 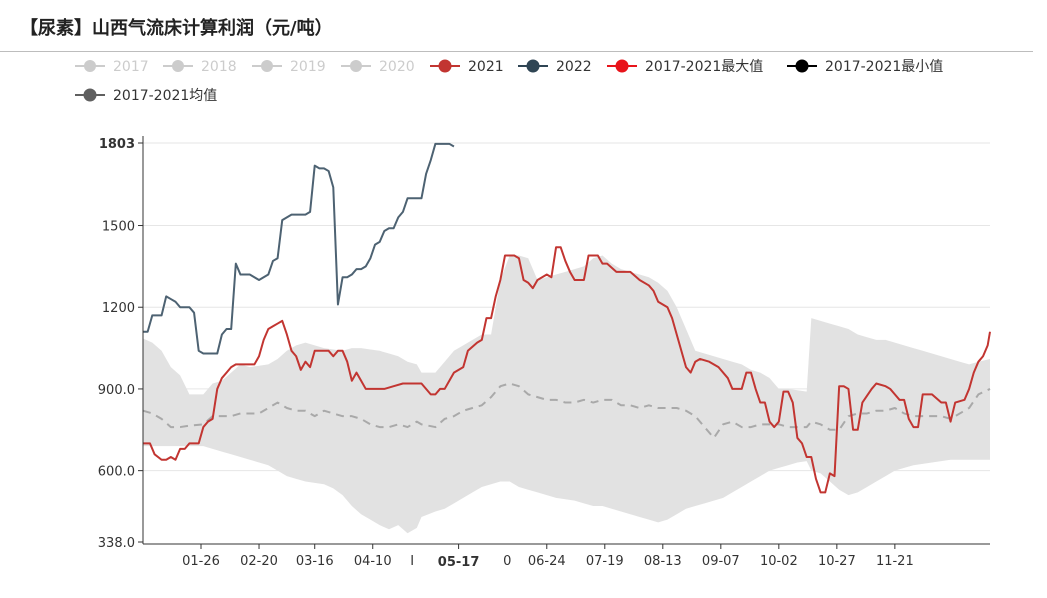 I want to click on x-tick-label: 01-26, so click(x=201, y=561).